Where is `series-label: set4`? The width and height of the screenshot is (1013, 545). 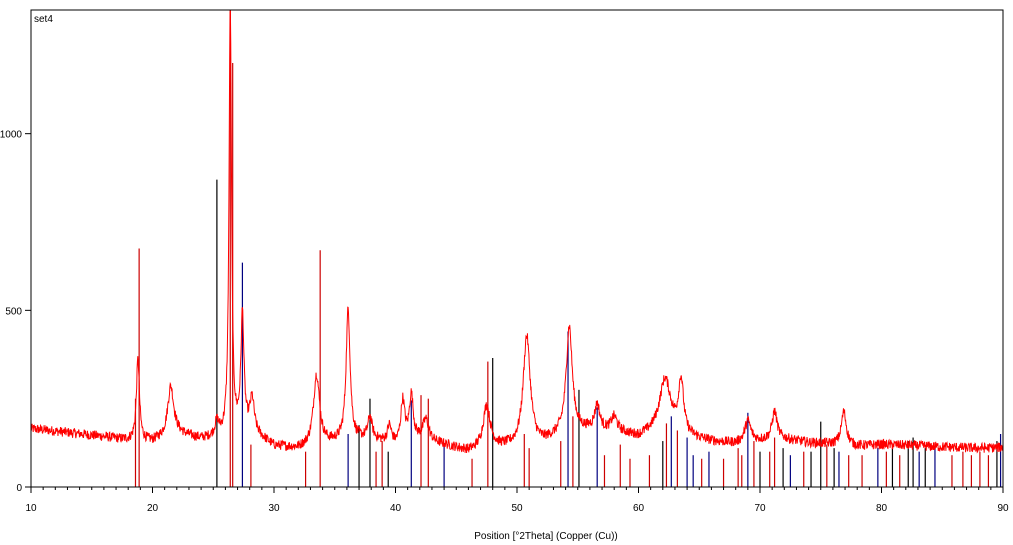 series-label: set4 is located at coordinates (43, 19).